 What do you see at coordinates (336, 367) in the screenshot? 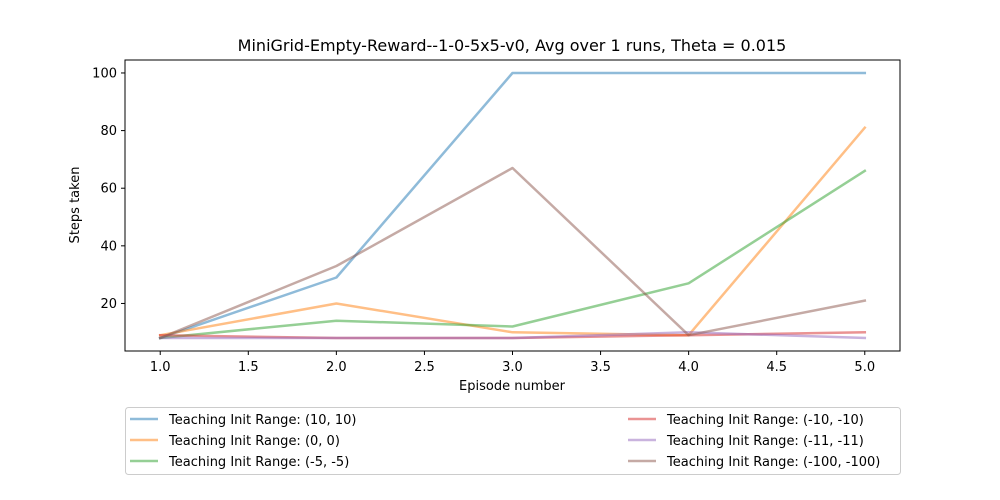
I see `x-tick-label: 2.0` at bounding box center [336, 367].